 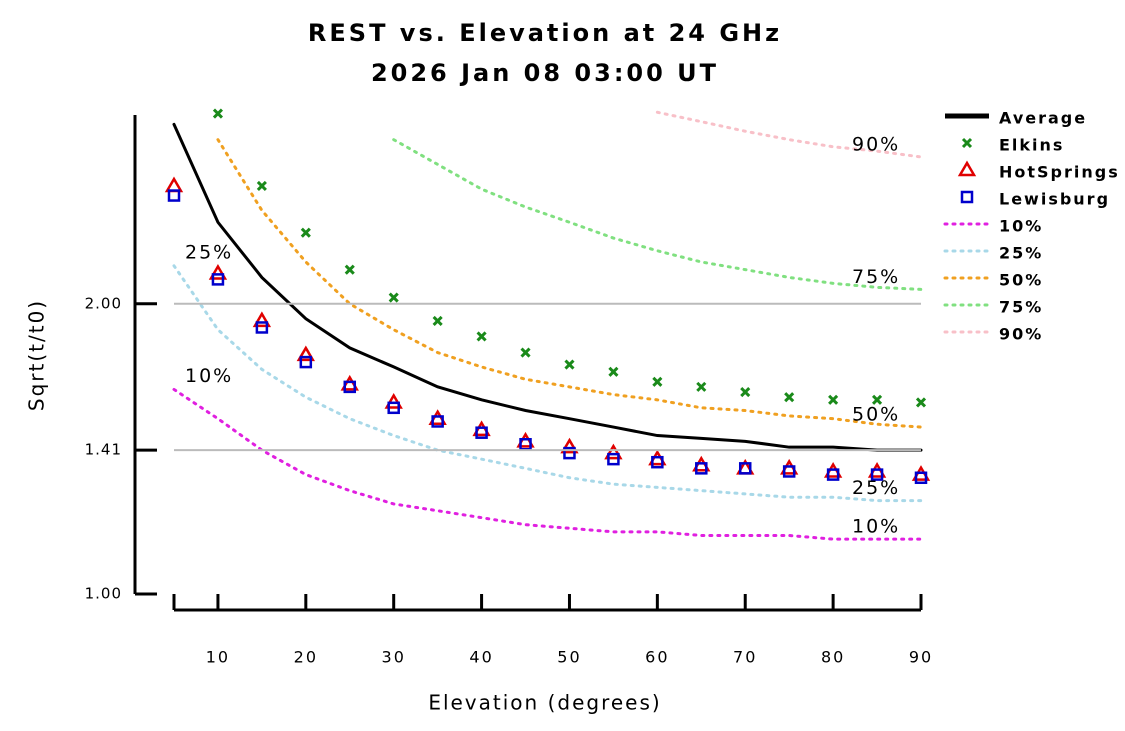 I want to click on x-axis-label: Elevation (degrees), so click(x=544, y=703).